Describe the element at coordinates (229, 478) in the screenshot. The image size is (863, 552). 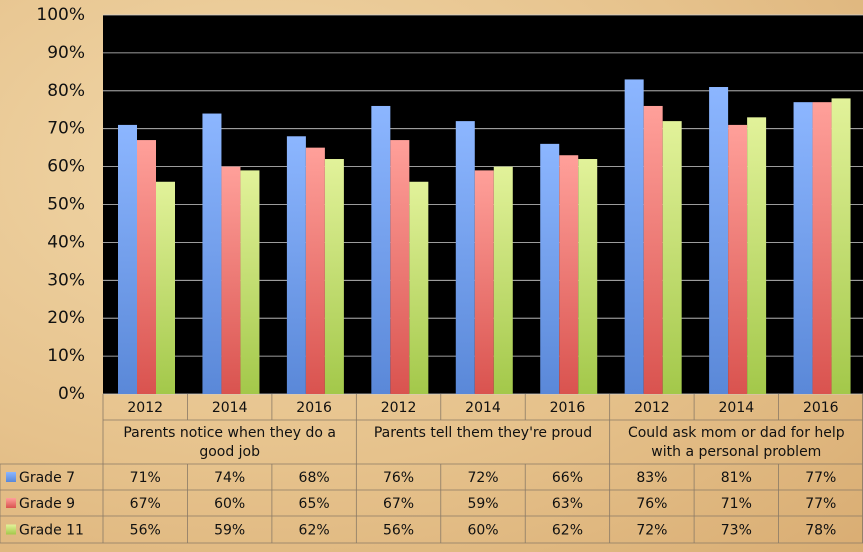
I see `table-value: 74%` at that location.